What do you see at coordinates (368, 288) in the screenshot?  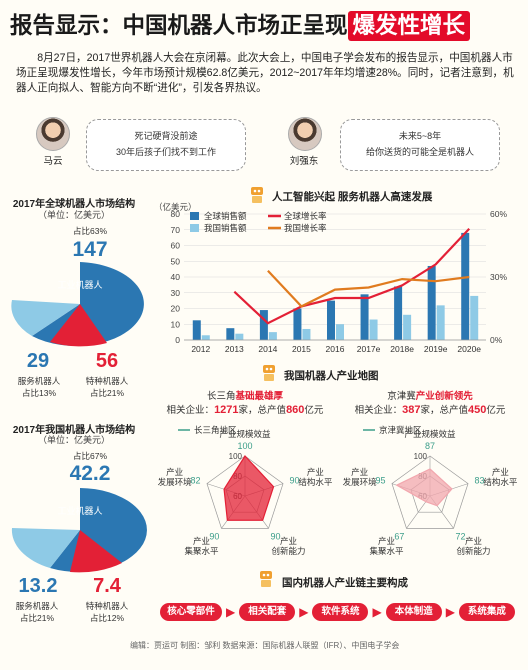 I see `line-china-growth` at bounding box center [368, 288].